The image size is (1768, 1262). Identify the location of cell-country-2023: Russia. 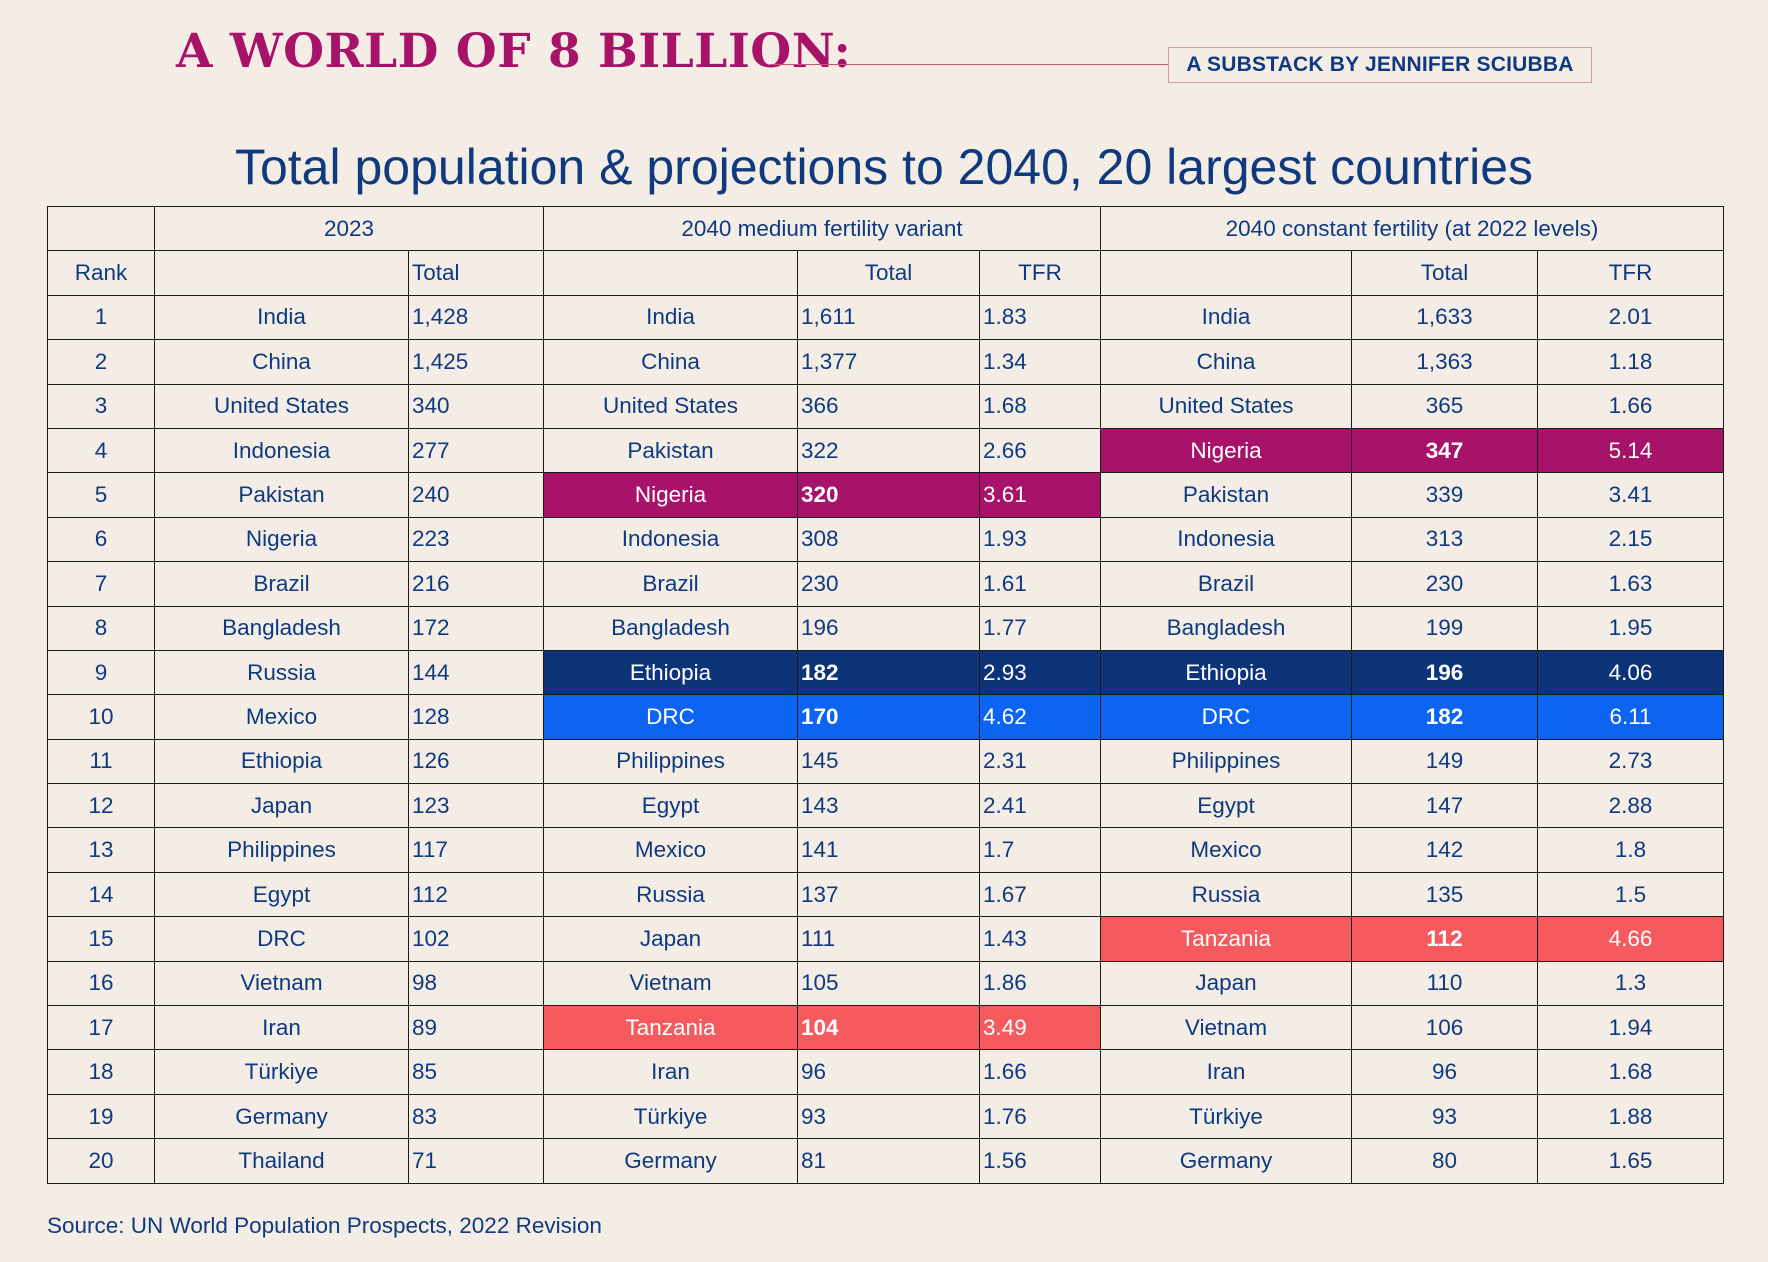
(281, 672).